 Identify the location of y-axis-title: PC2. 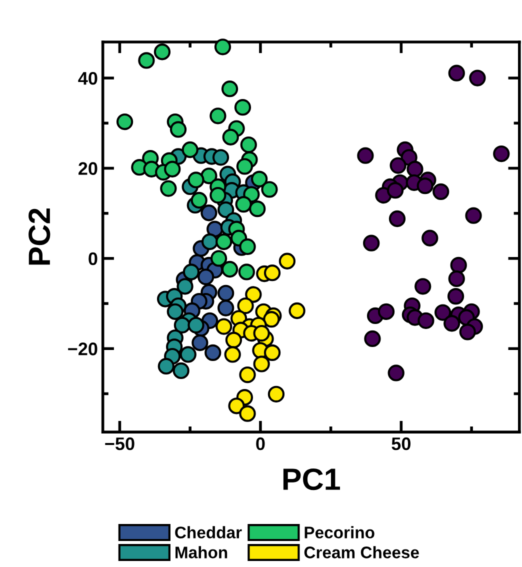
(39, 236).